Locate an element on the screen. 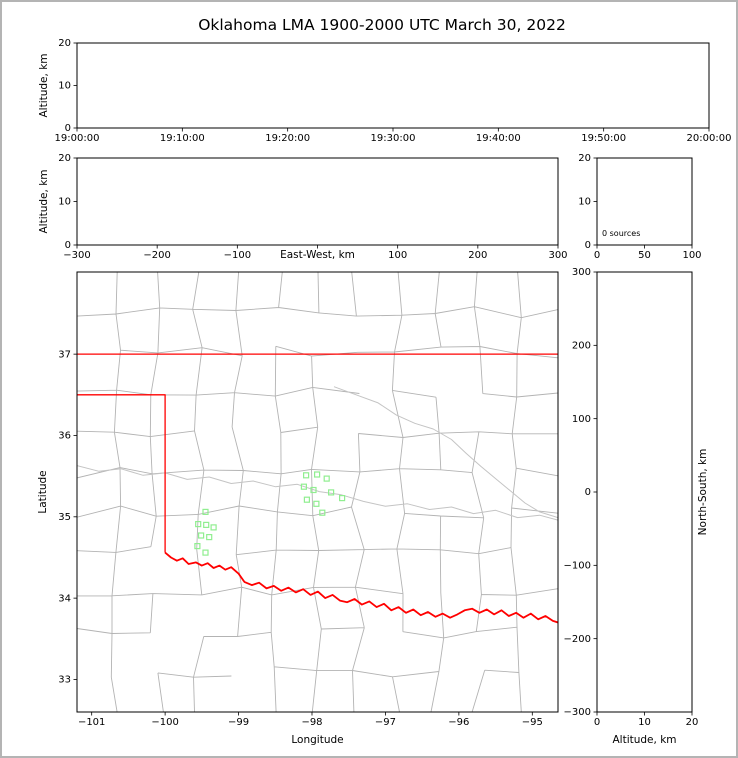  x-tick-label: 300 is located at coordinates (557, 255).